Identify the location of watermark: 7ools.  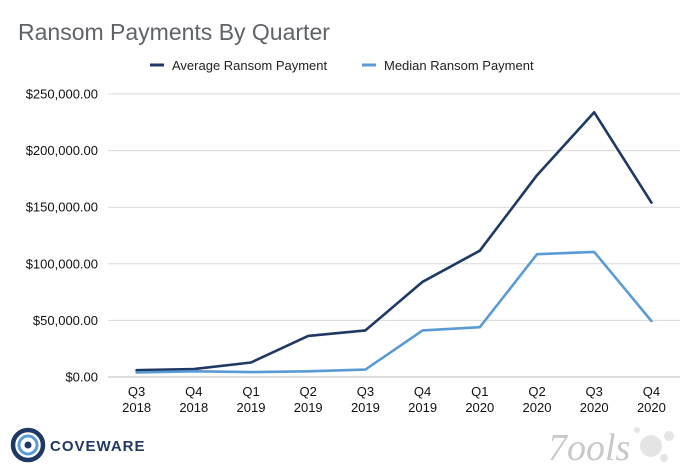
(611, 448).